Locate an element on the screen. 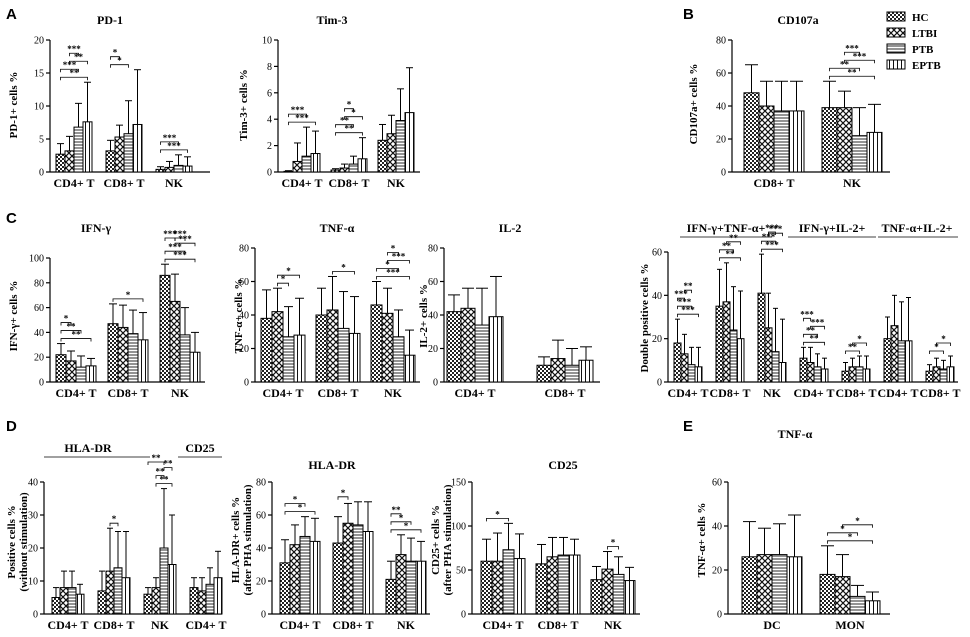 This screenshot has height=637, width=970. title-tnfa: TNF-α is located at coordinates (337, 228).